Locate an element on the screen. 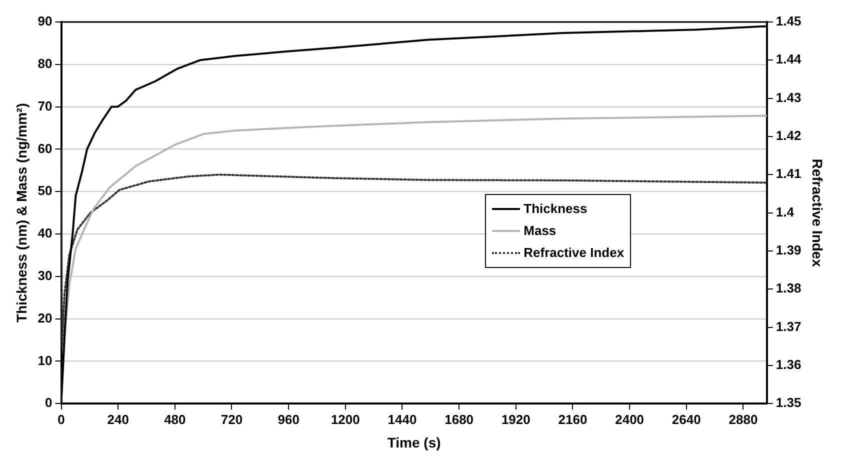  x-tick-label: 2880 is located at coordinates (743, 419).